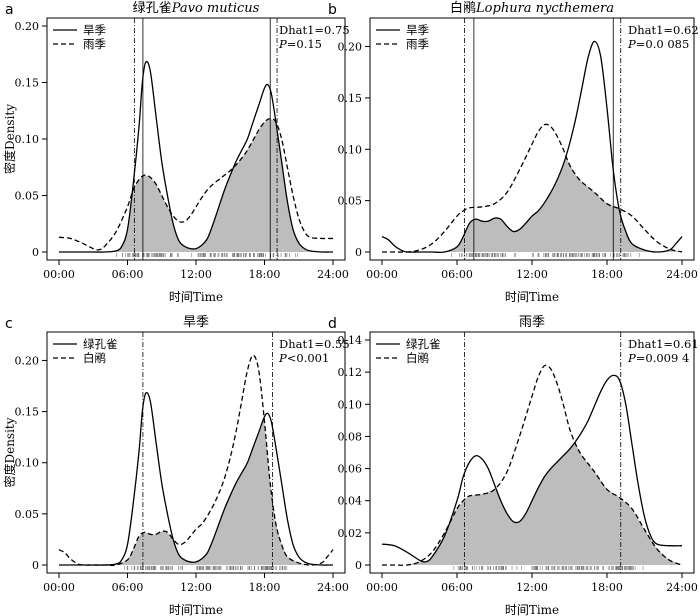 The image size is (700, 616). What do you see at coordinates (332, 324) in the screenshot?
I see `panel-letter: d` at bounding box center [332, 324].